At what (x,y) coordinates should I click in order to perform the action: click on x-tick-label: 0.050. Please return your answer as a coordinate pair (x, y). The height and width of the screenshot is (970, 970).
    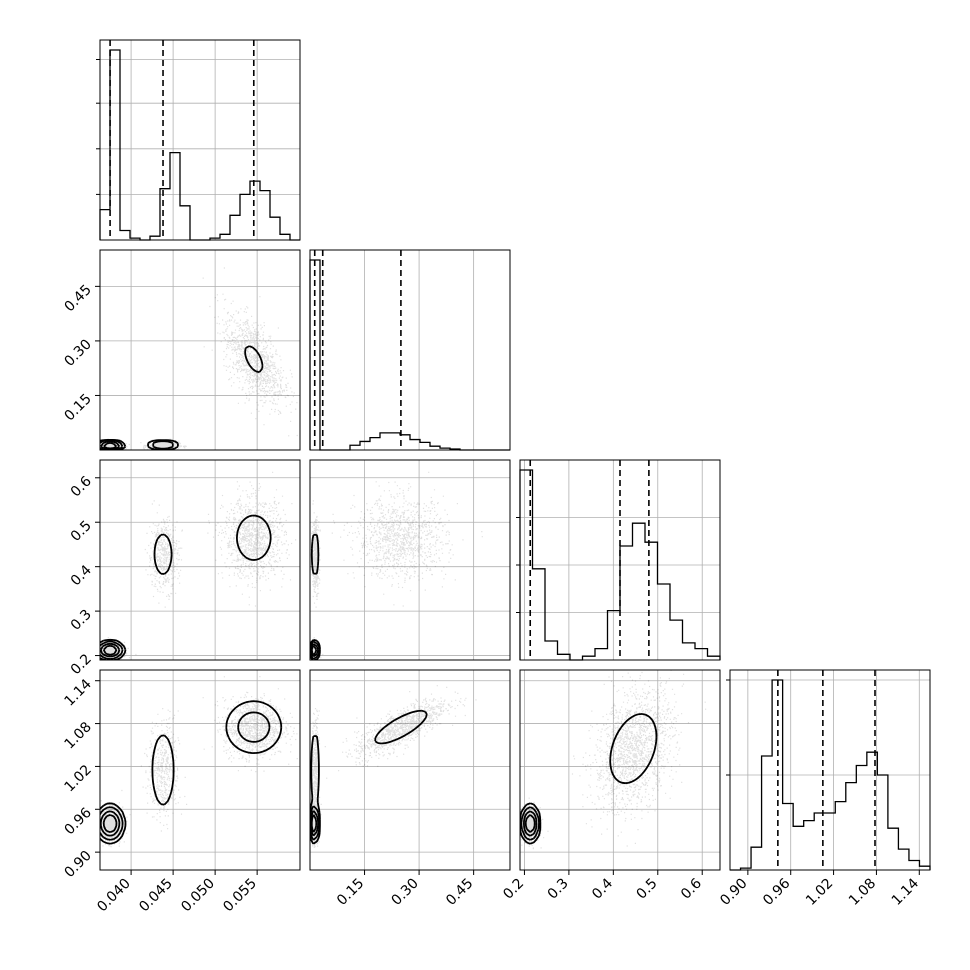
    Looking at the image, I should click on (198, 896).